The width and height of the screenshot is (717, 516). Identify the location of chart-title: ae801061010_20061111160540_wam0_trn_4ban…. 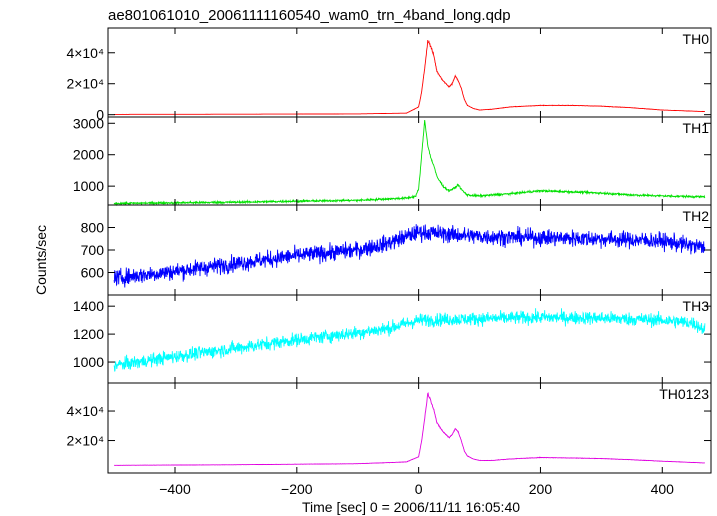
(309, 15).